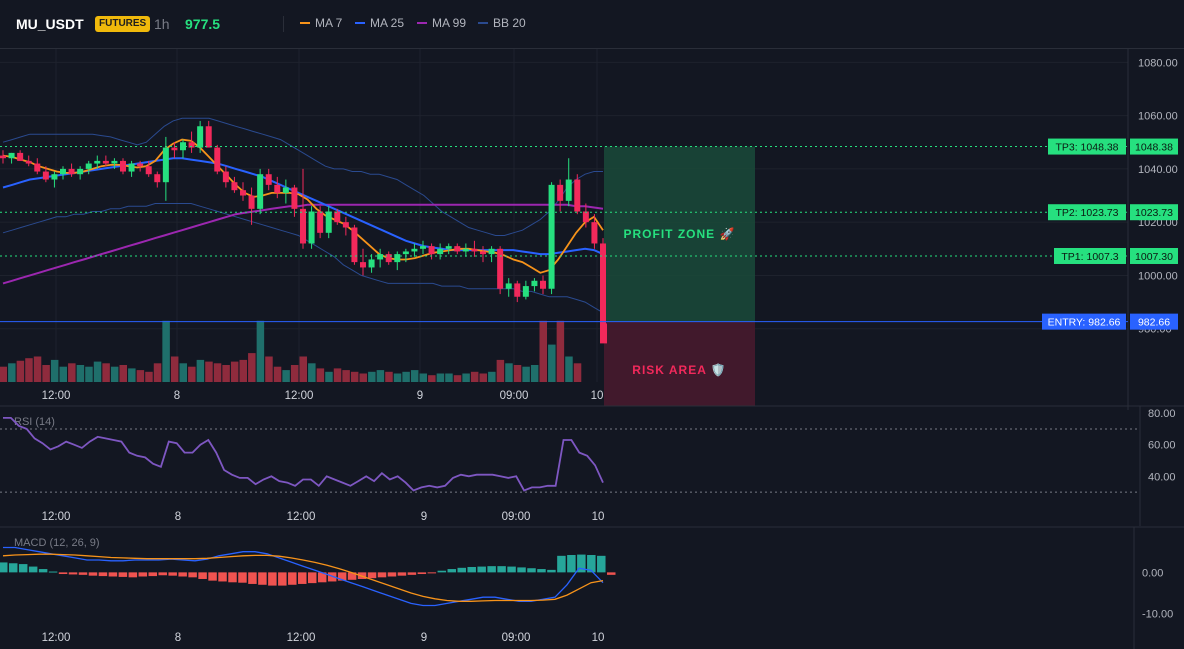 The height and width of the screenshot is (649, 1184). What do you see at coordinates (387, 23) in the screenshot?
I see `legend-label-ma25: MA 25` at bounding box center [387, 23].